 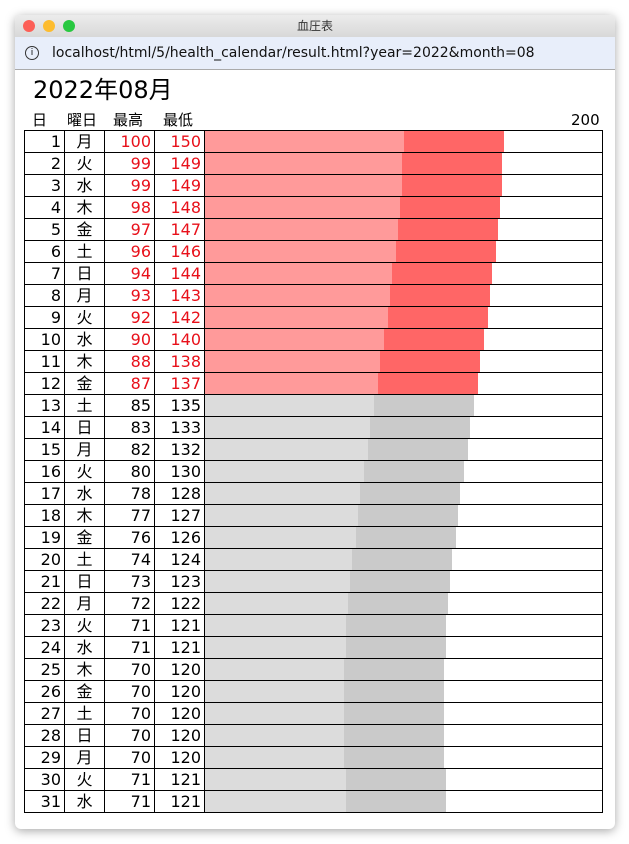 What do you see at coordinates (44, 735) in the screenshot?
I see `table-cell: 28` at bounding box center [44, 735].